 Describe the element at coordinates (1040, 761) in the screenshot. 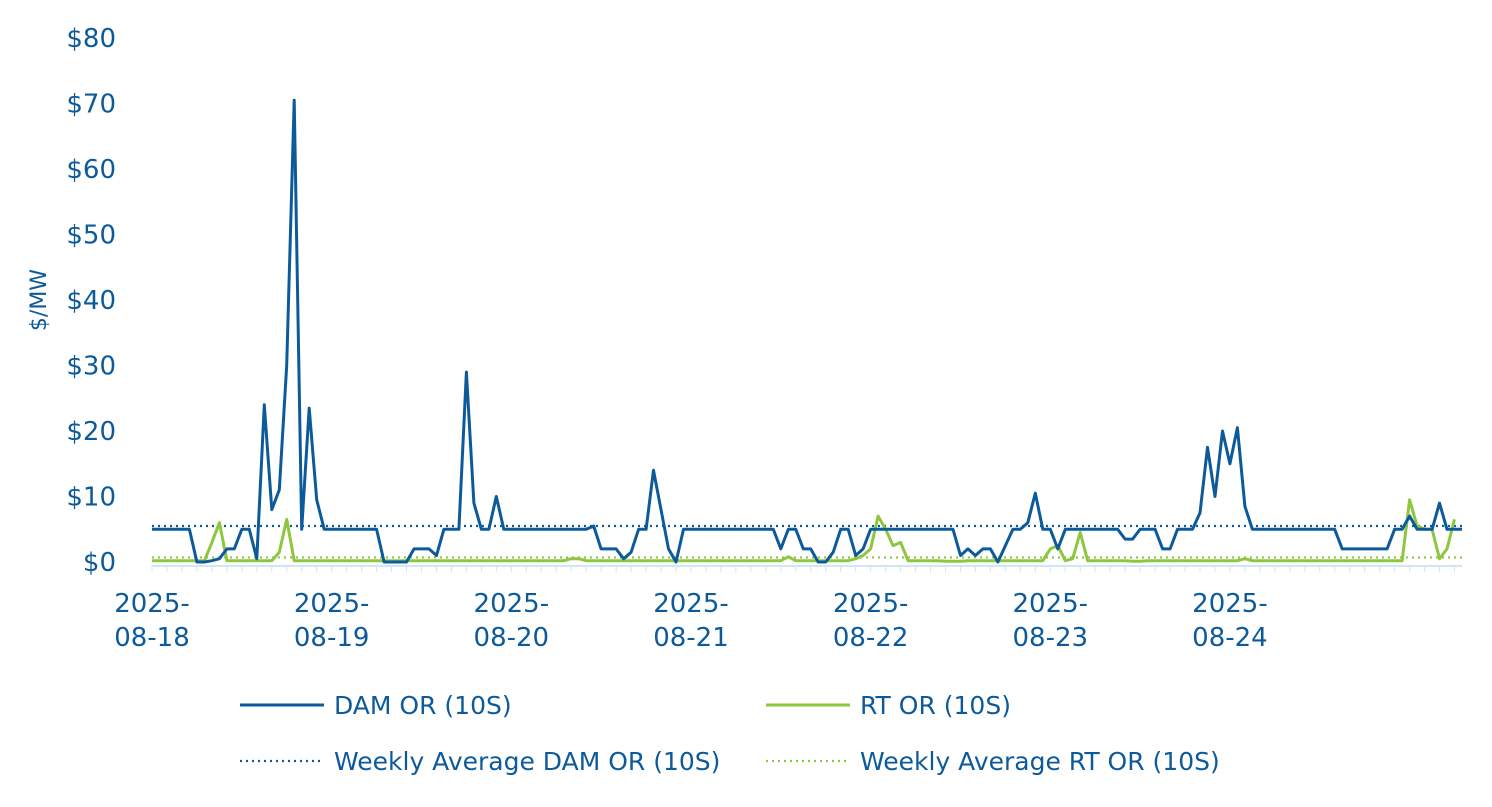

I see `legend-label: Weekly Average RT OR (10S)` at that location.